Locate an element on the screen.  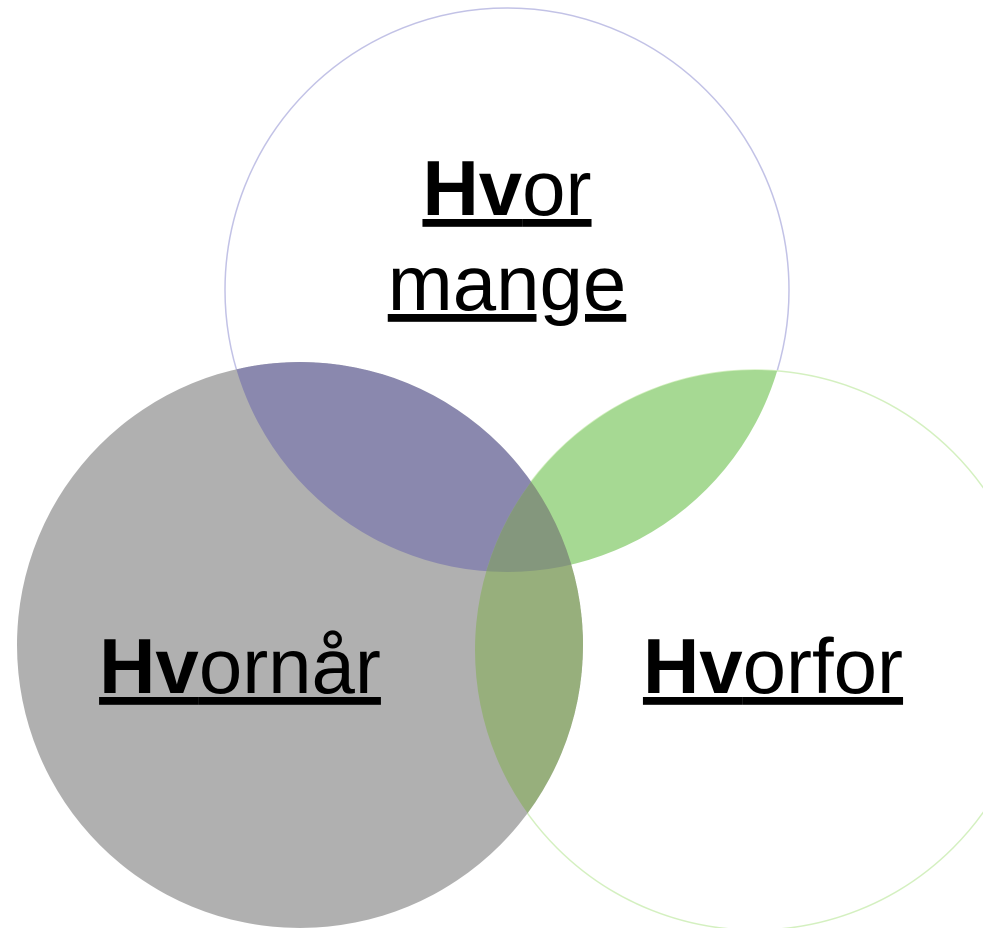
top-left-overlap is located at coordinates (404, 467).